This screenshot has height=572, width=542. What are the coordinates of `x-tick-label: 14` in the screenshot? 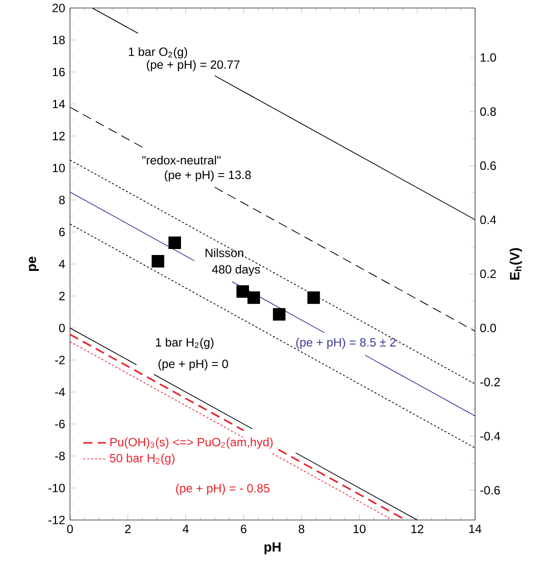 It's located at (475, 528).